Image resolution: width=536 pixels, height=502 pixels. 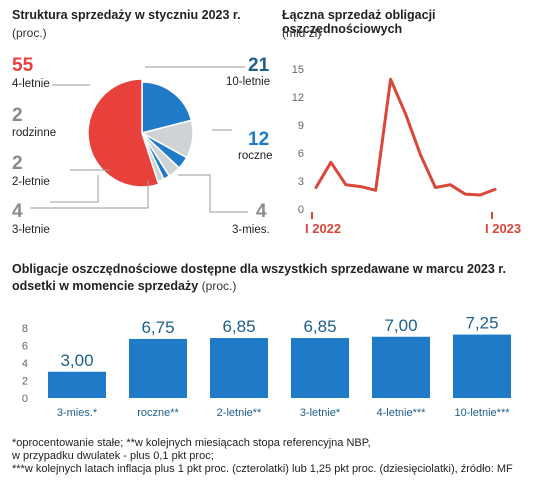 What do you see at coordinates (17, 163) in the screenshot?
I see `pie-pct-2-letnie: 2` at bounding box center [17, 163].